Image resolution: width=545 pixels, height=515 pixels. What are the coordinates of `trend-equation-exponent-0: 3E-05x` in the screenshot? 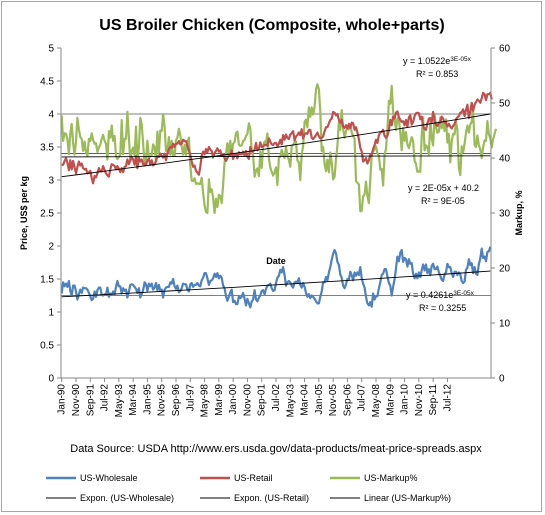 It's located at (460, 59).